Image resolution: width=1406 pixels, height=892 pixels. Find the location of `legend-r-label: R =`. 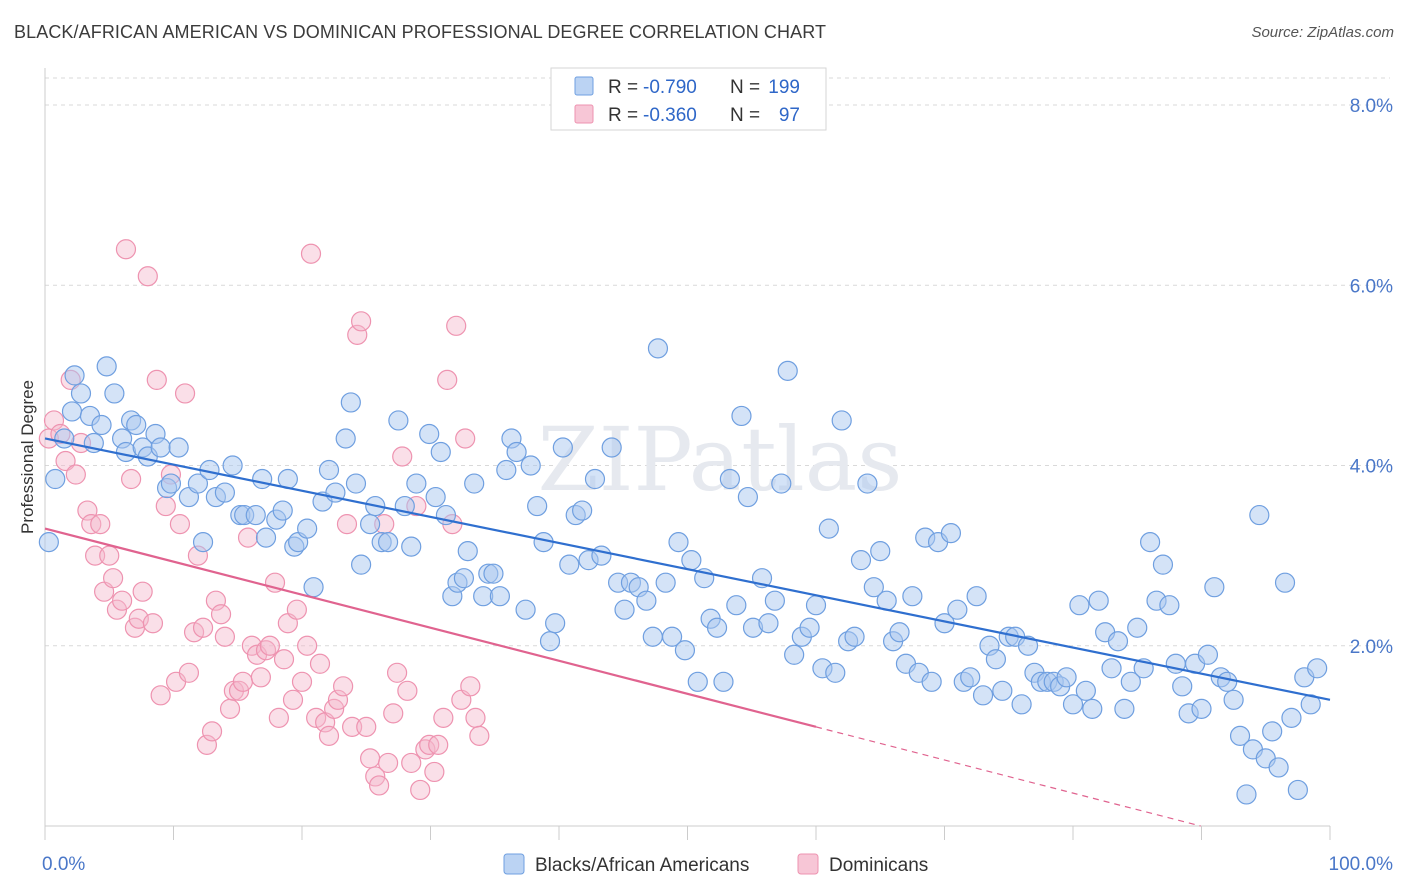

legend-r-label: R = is located at coordinates (623, 87).